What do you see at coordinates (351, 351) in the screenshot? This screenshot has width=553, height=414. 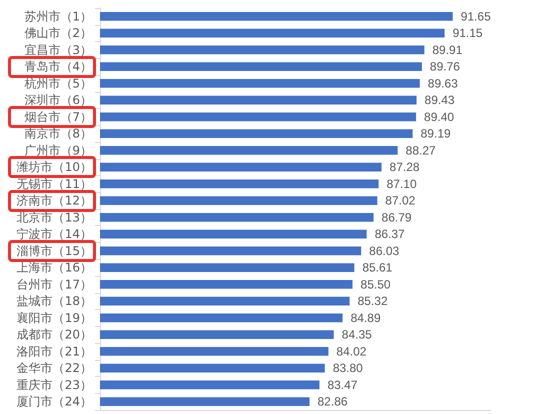 I see `data-label: 84.02` at bounding box center [351, 351].